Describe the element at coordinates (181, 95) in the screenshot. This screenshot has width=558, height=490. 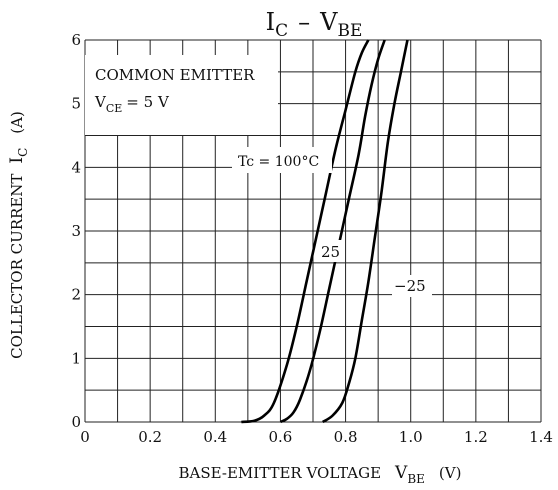
I see `condition-box` at that location.